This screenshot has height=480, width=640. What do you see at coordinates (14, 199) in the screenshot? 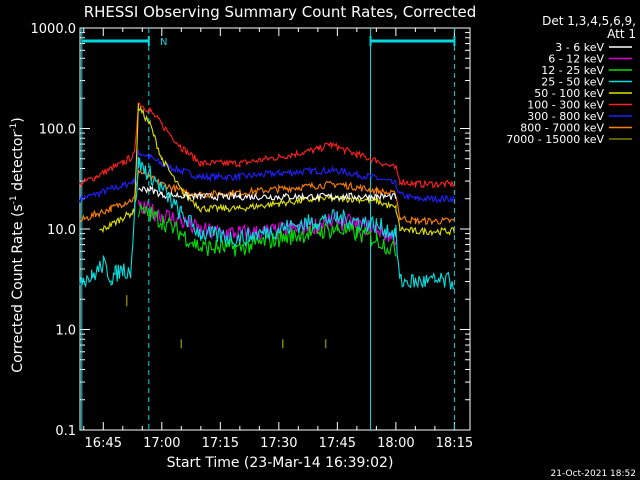
I see `y-axis-label-sup1: -1` at bounding box center [14, 199].